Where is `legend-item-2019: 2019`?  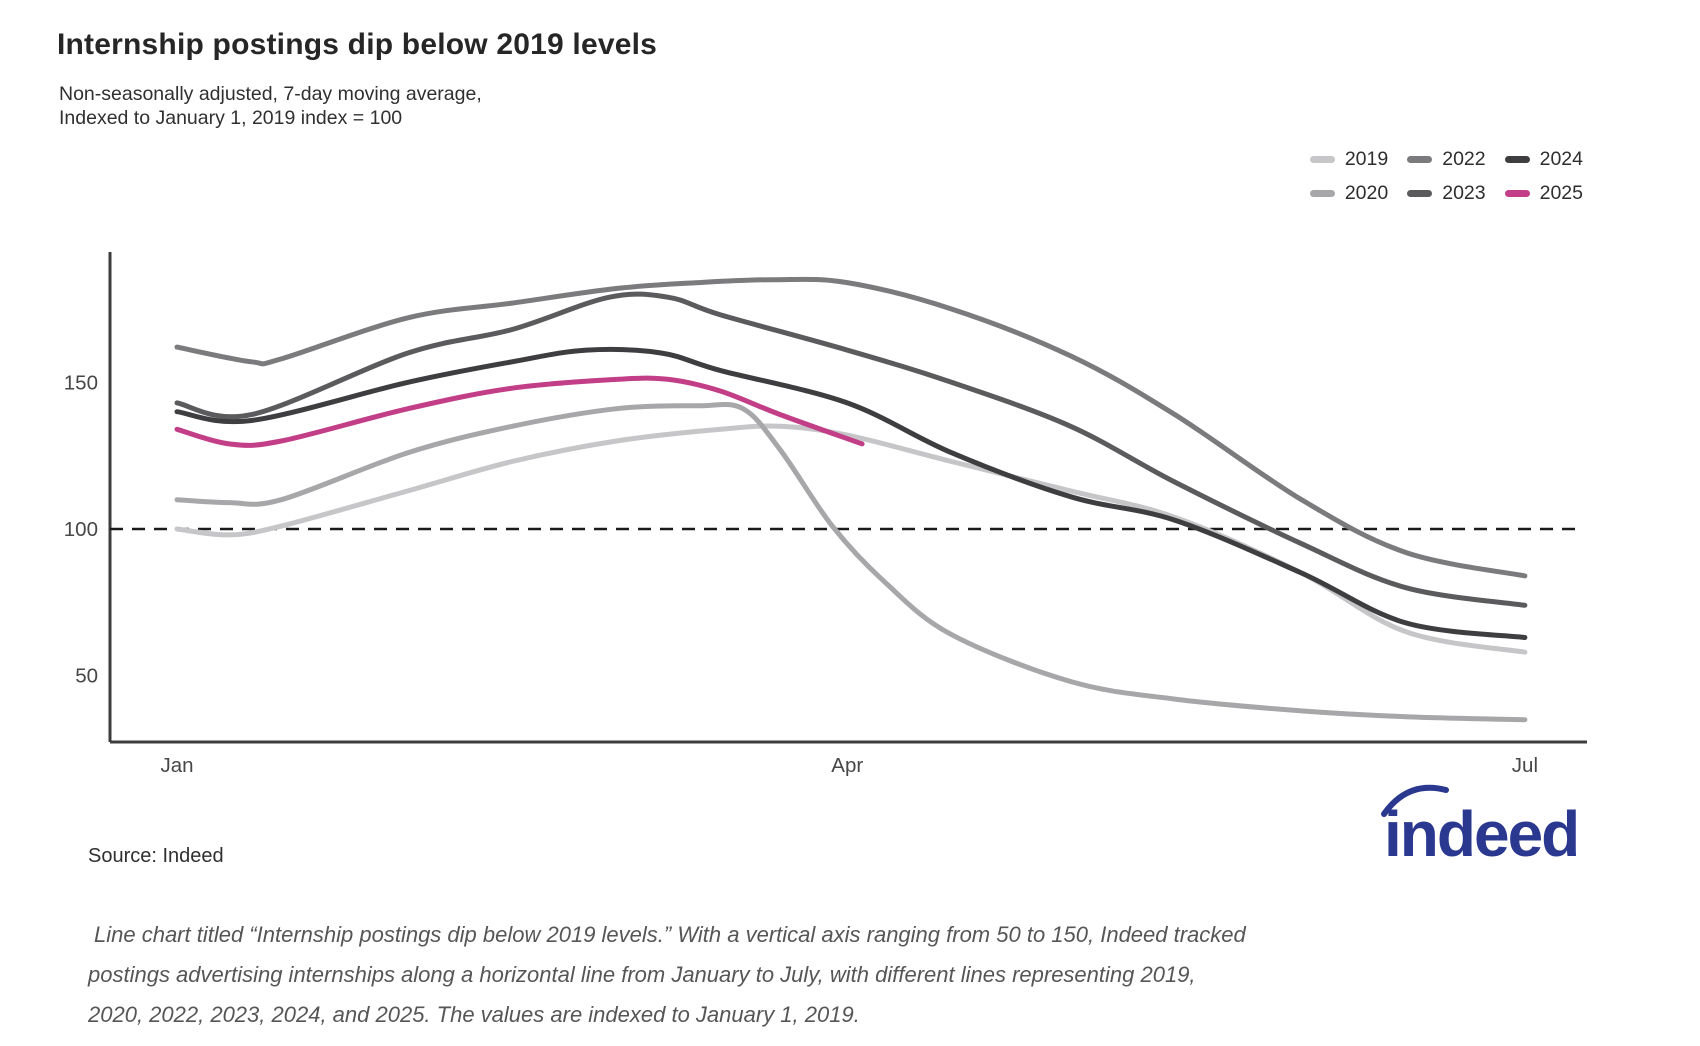
legend-item-2019: 2019 is located at coordinates (1349, 159).